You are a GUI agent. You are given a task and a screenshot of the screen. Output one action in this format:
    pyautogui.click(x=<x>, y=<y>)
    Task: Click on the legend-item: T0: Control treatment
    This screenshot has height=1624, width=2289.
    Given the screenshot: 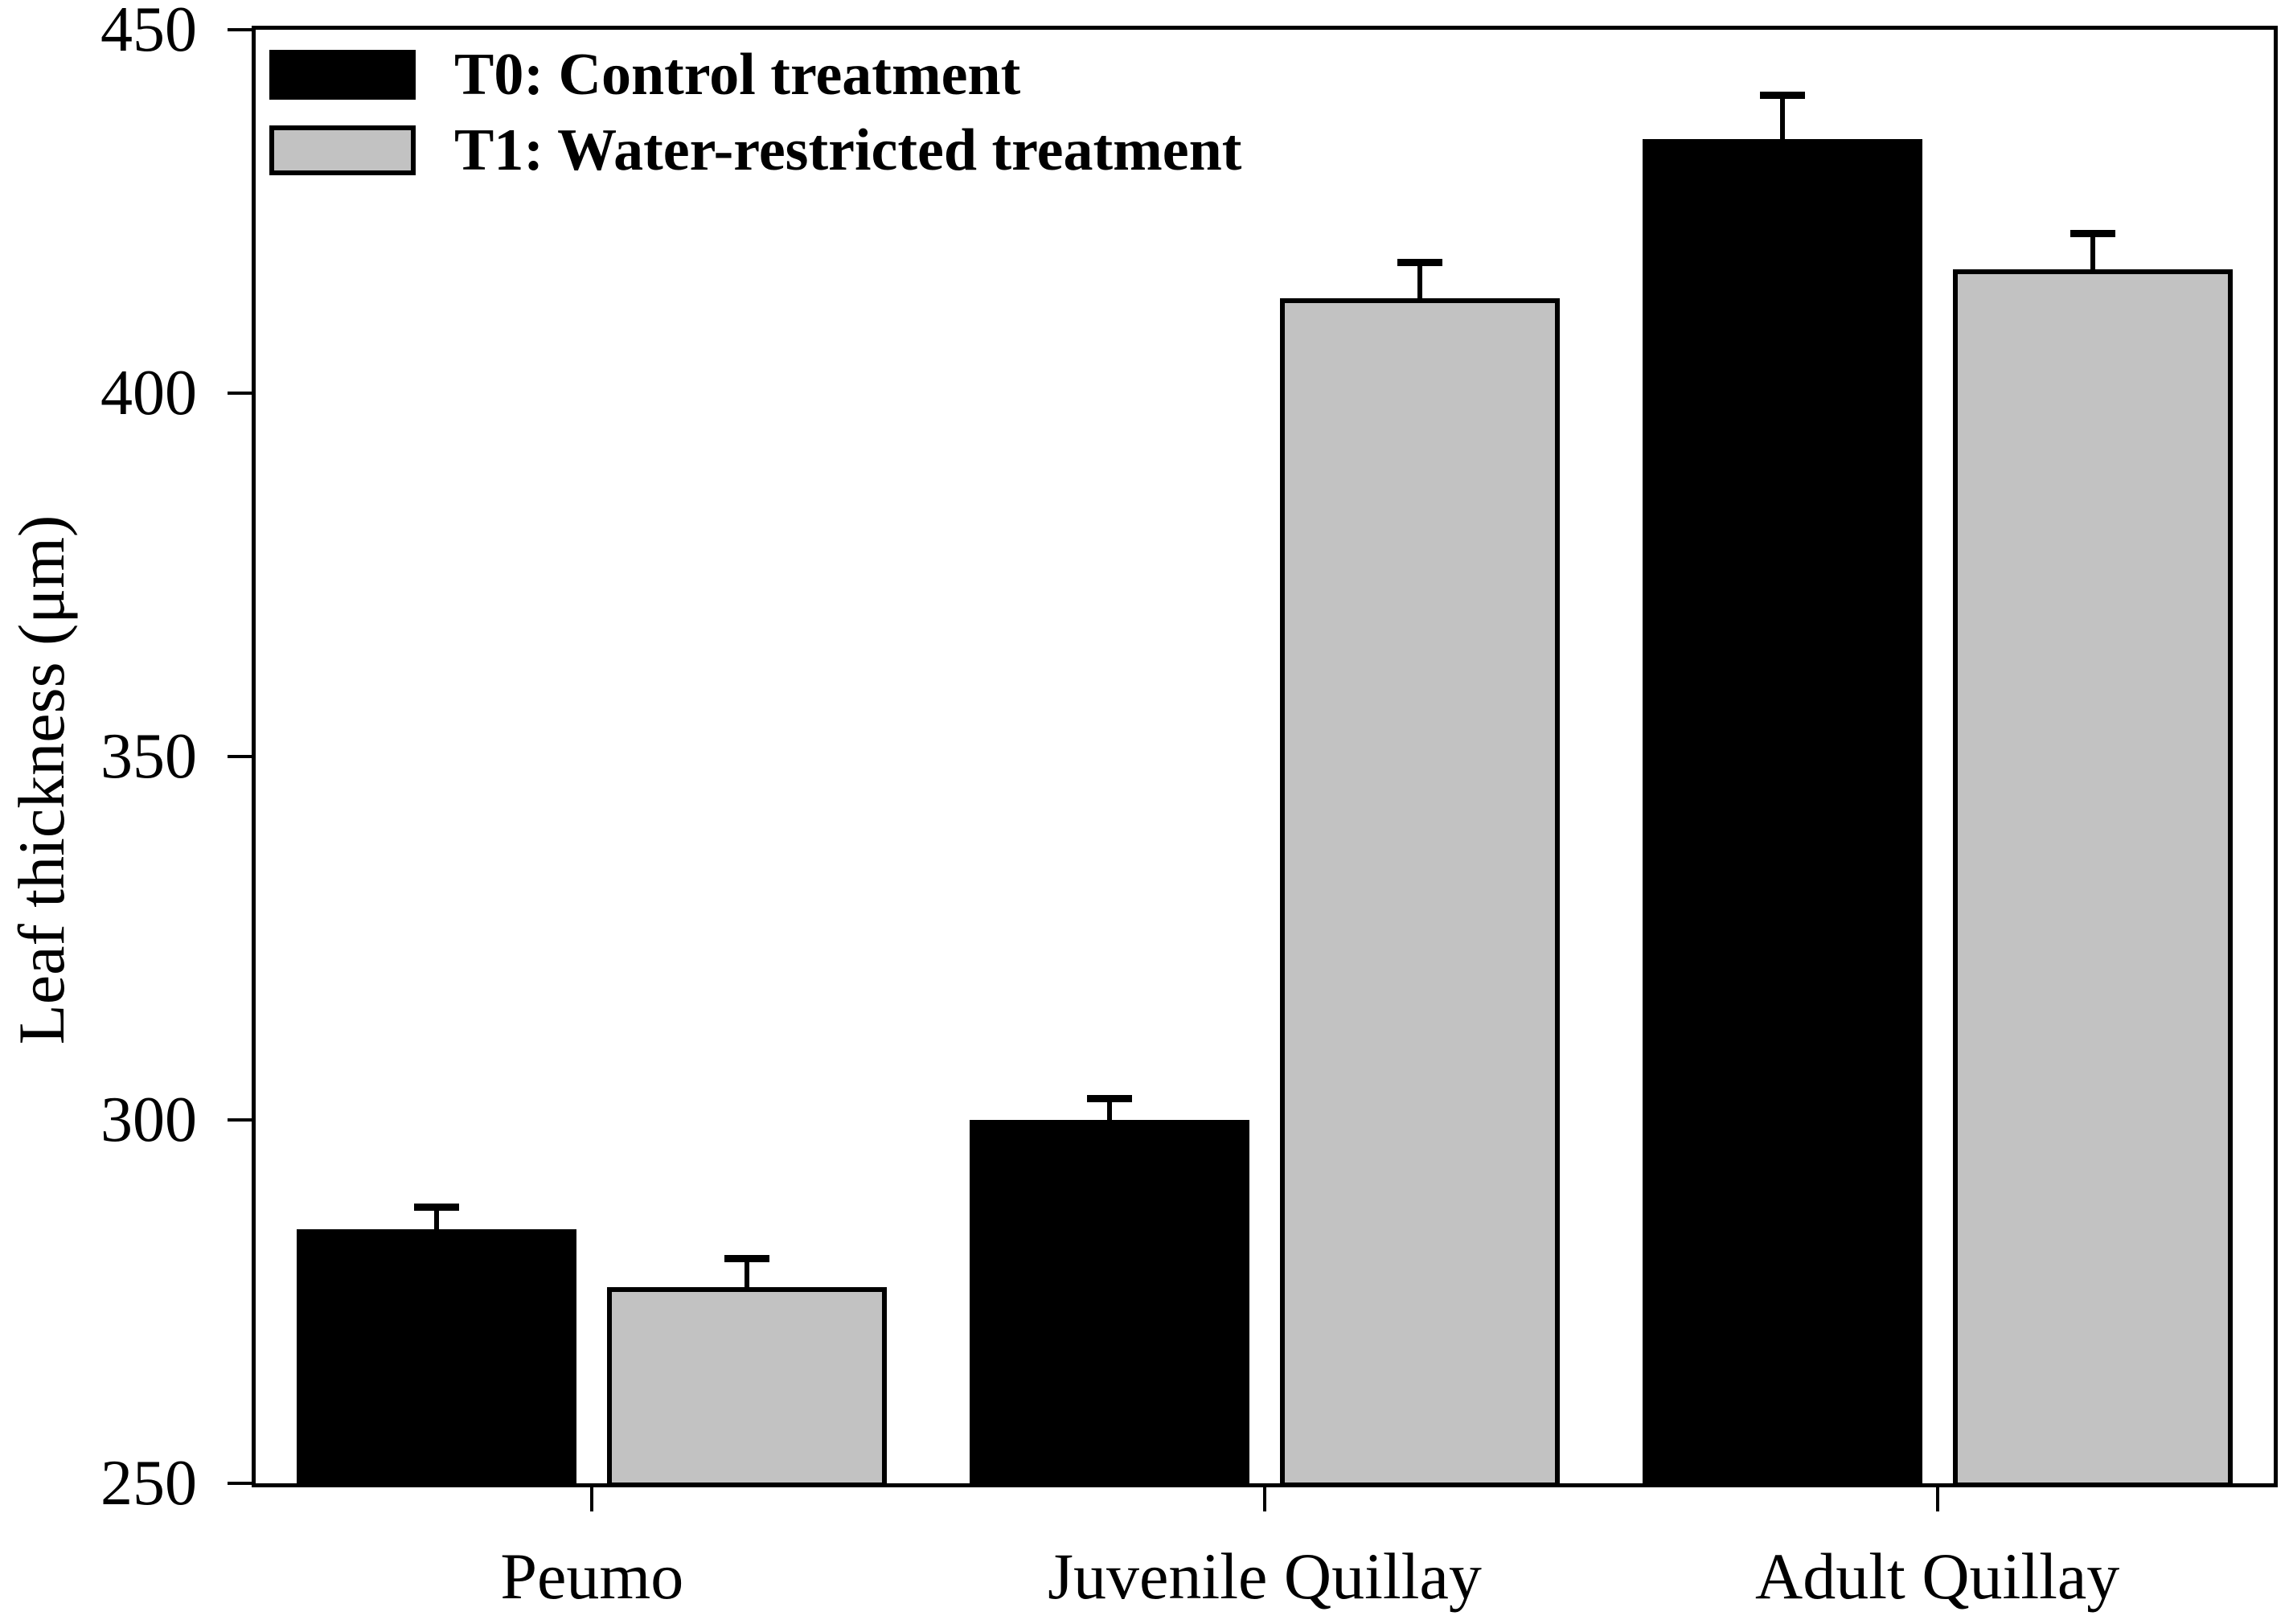 What is the action you would take?
    pyautogui.click(x=755, y=75)
    